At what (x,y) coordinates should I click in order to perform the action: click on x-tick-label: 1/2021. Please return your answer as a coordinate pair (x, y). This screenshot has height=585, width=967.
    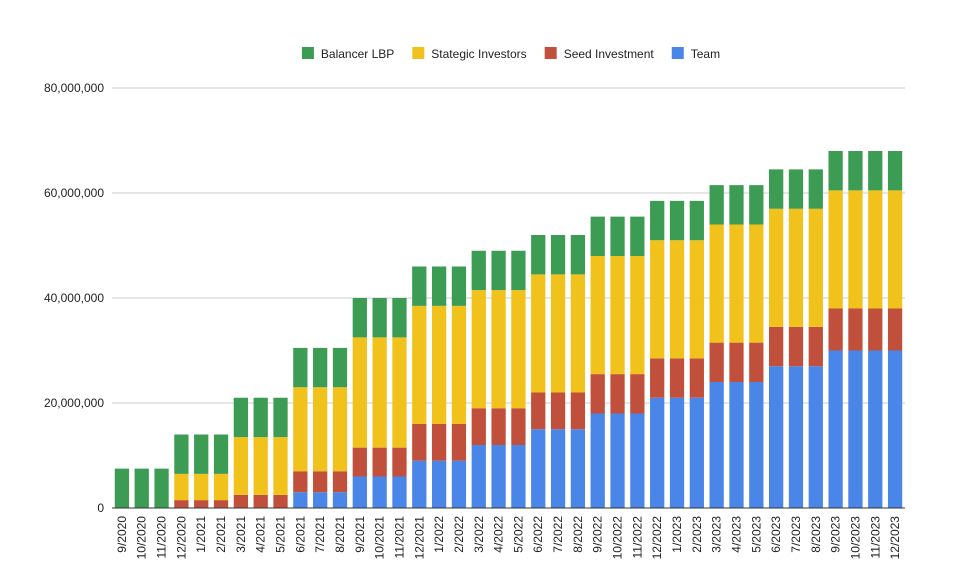
    Looking at the image, I should click on (201, 534).